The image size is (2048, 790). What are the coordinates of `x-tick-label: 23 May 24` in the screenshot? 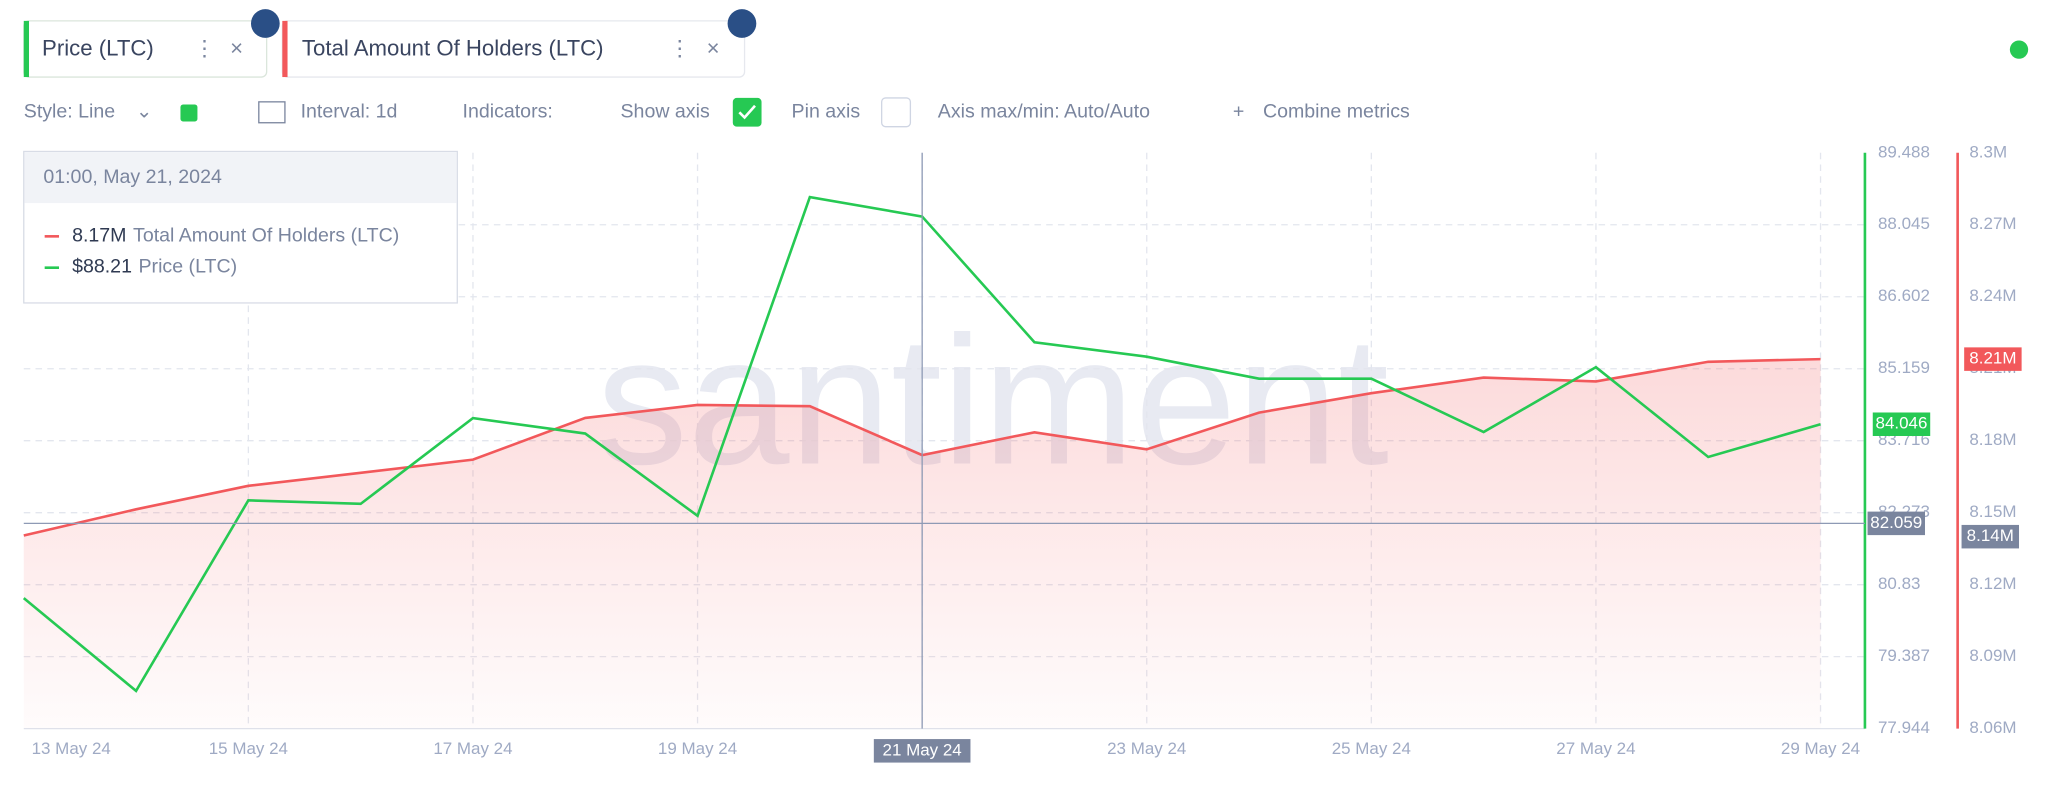 It's located at (1146, 748).